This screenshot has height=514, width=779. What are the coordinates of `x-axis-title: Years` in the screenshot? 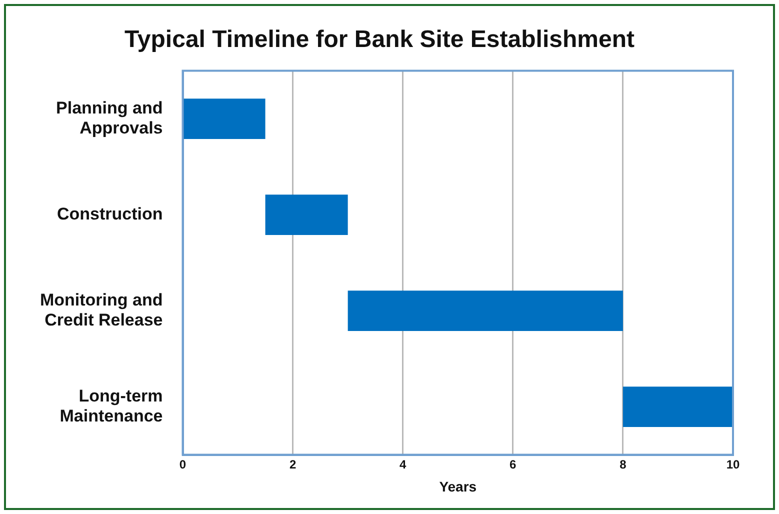 It's located at (458, 486).